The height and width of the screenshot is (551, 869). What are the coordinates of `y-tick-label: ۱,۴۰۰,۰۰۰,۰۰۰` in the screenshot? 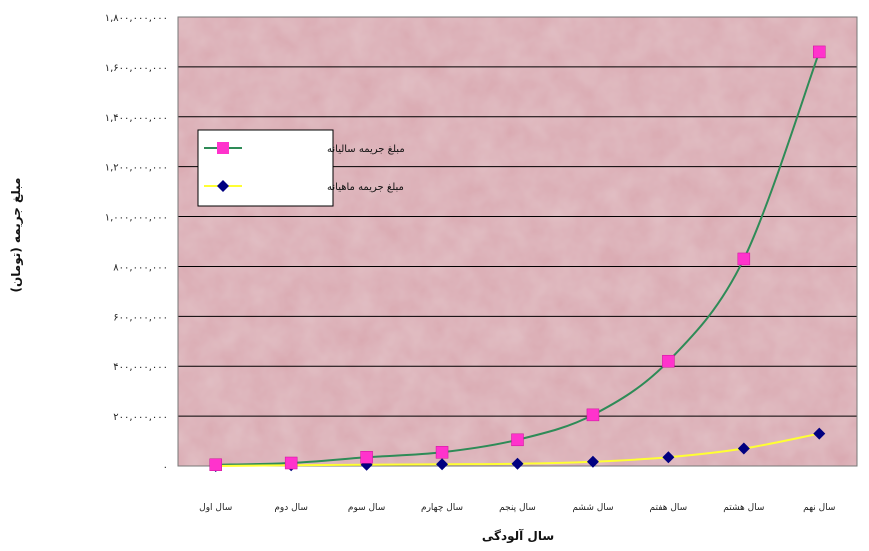 It's located at (136, 118).